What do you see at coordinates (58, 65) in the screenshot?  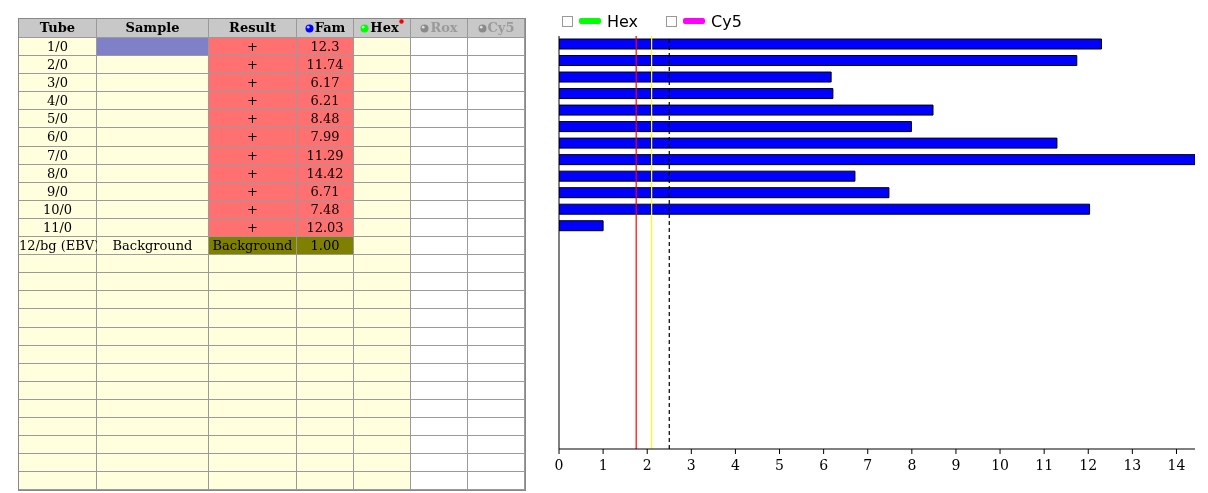 I see `text: 2/0` at bounding box center [58, 65].